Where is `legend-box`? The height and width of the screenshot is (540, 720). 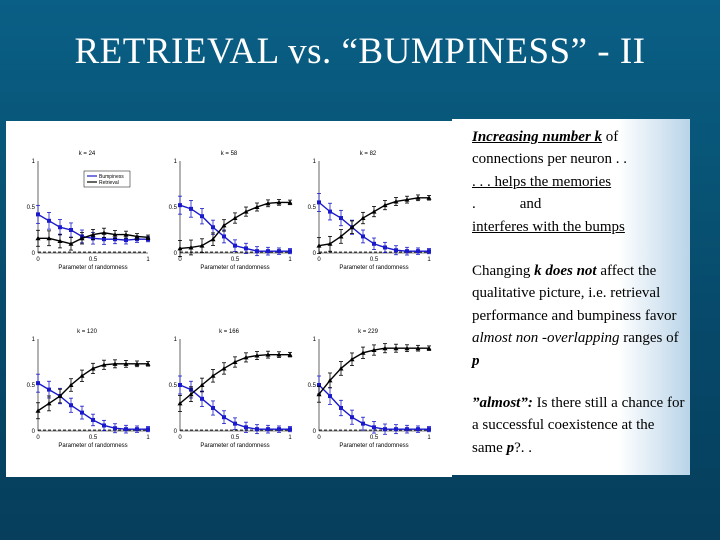 legend-box is located at coordinates (107, 179).